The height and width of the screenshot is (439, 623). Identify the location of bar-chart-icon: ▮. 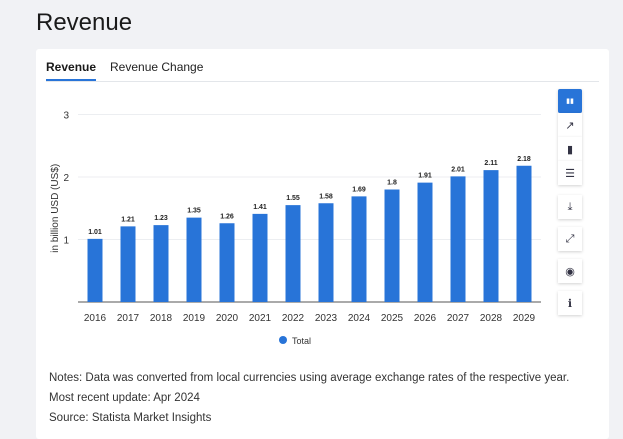
(570, 149).